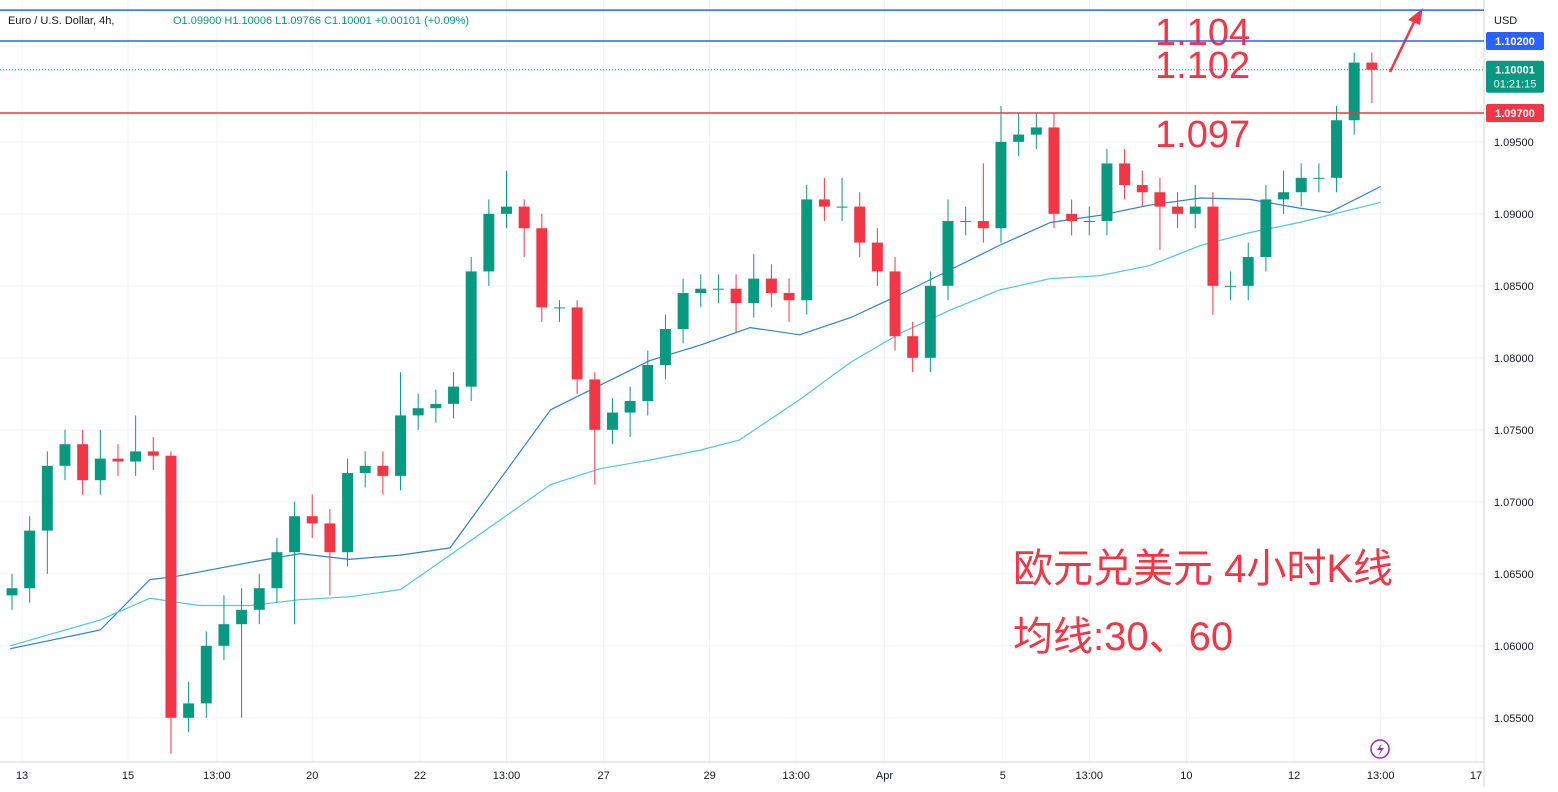 The image size is (1558, 792). What do you see at coordinates (1514, 431) in the screenshot?
I see `y-tick-label: 1.07500` at bounding box center [1514, 431].